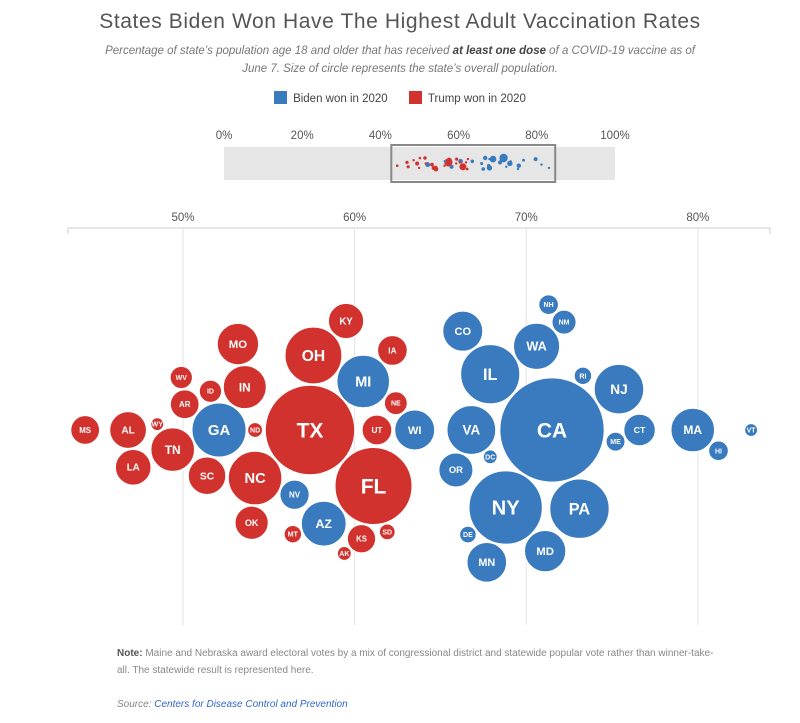  What do you see at coordinates (467, 169) in the screenshot?
I see `overview-dot-ia` at bounding box center [467, 169].